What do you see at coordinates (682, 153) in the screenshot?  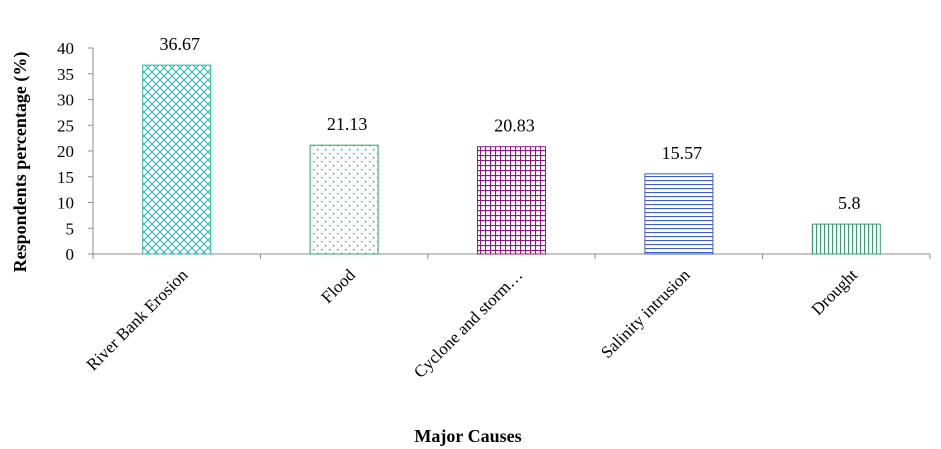 I see `data-label: 15.57` at bounding box center [682, 153].